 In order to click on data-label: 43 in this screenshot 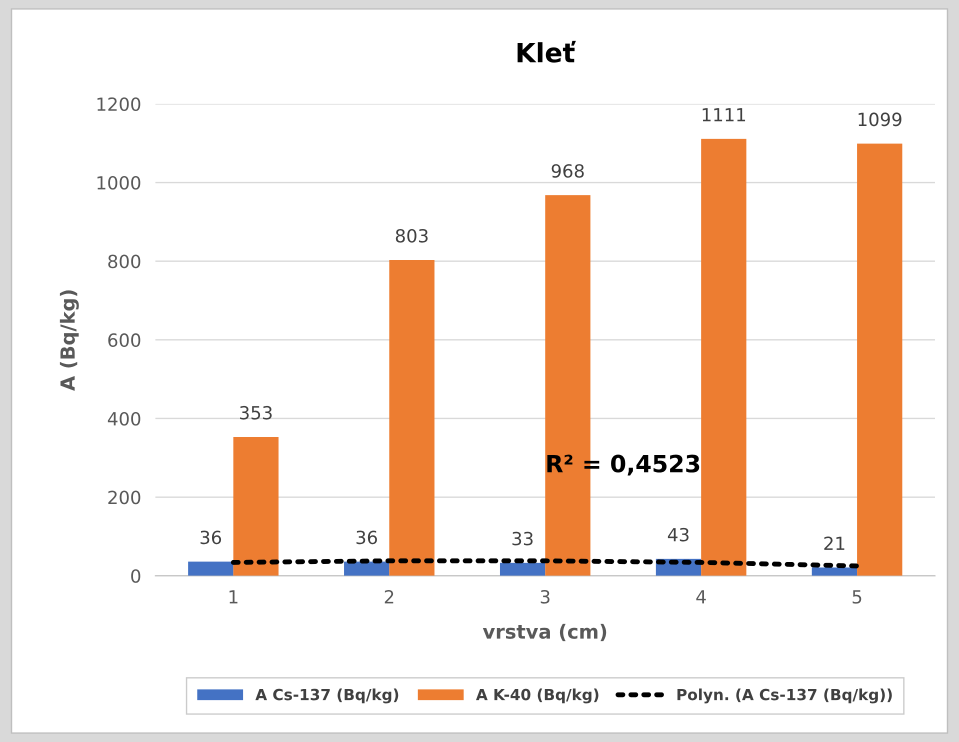, I will do `click(678, 535)`.